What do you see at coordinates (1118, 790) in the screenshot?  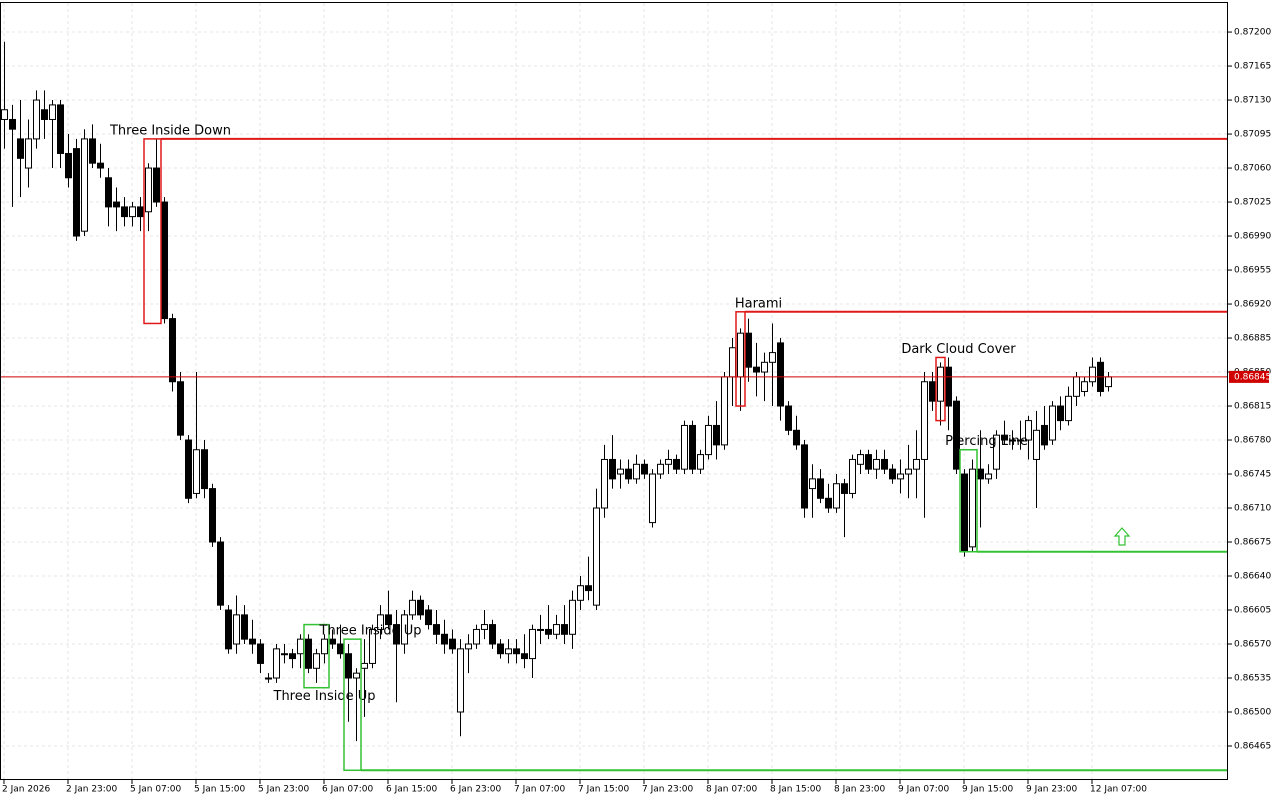 I see `x-tick-label: 12 Jan 07:00` at bounding box center [1118, 790].